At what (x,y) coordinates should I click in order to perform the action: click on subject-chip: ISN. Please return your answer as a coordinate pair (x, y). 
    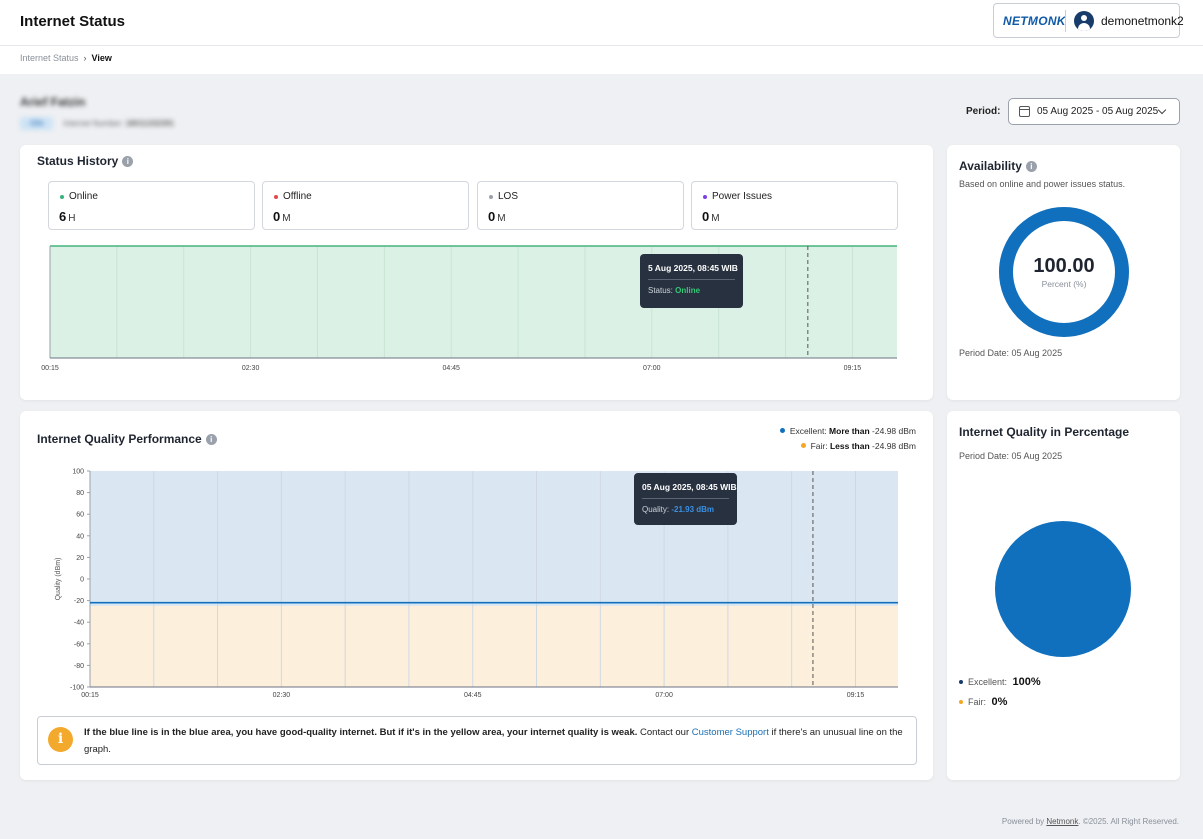
    Looking at the image, I should click on (37, 123).